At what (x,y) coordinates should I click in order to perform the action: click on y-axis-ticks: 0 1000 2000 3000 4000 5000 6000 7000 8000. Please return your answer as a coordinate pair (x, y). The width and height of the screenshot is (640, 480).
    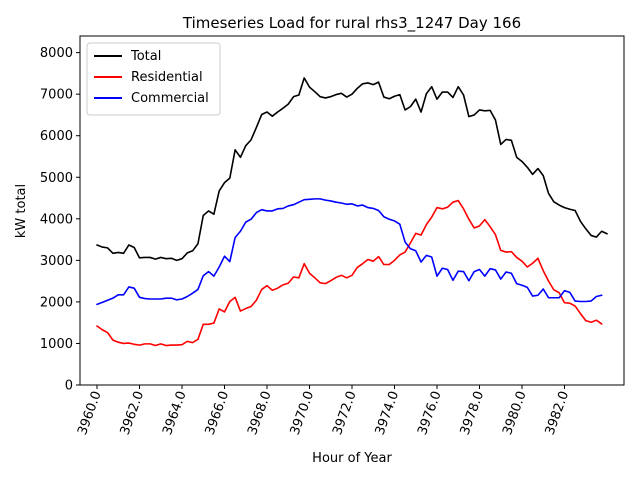
    Looking at the image, I should click on (60, 220).